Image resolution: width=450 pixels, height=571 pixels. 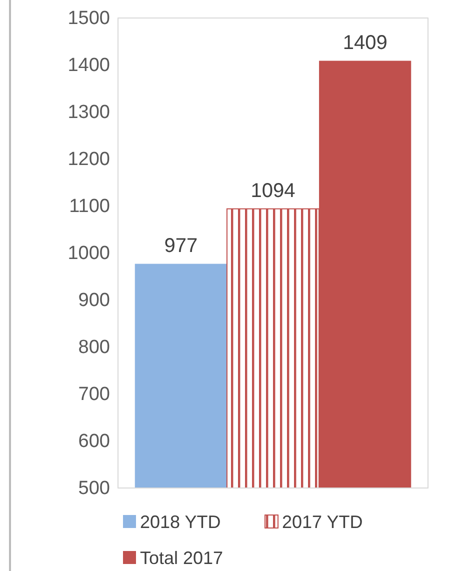 What do you see at coordinates (182, 558) in the screenshot?
I see `legend-label: Total 2017` at bounding box center [182, 558].